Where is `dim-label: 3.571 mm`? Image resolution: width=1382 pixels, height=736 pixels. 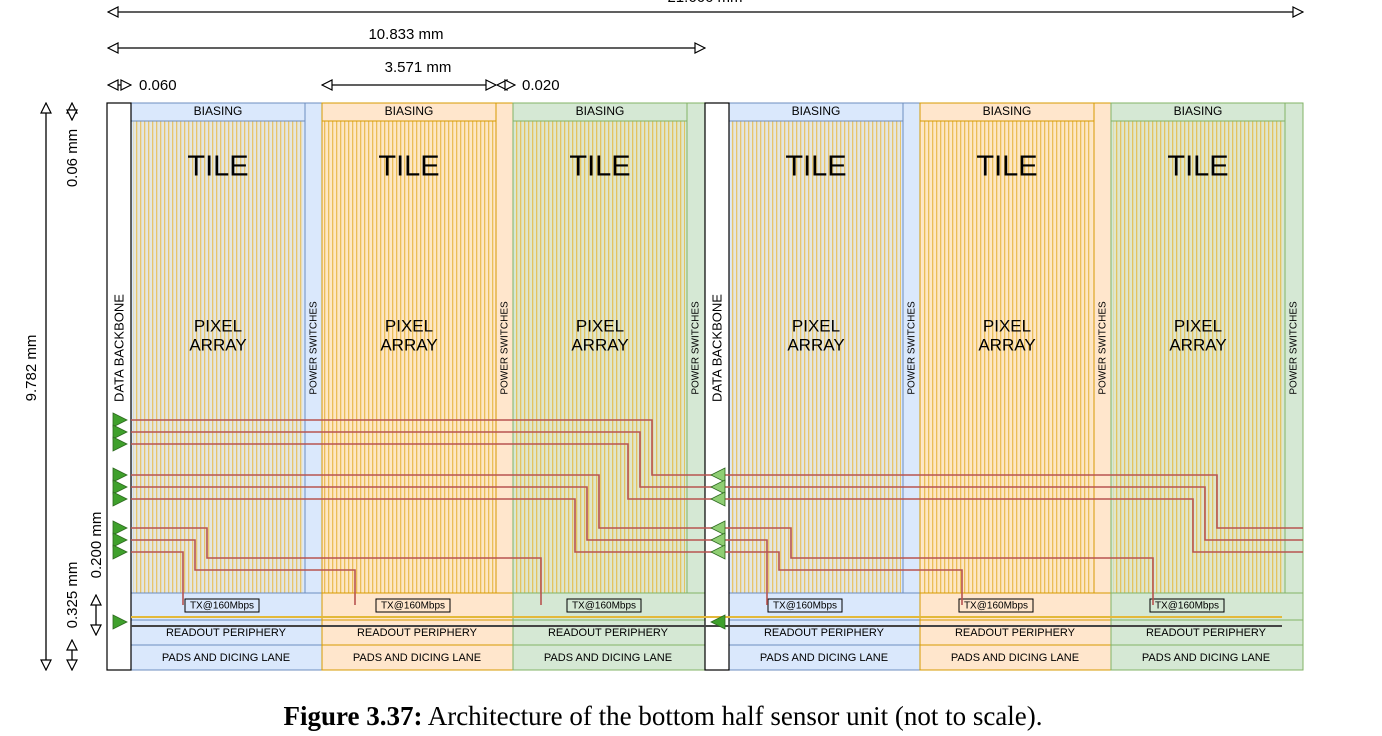
dim-label: 3.571 mm is located at coordinates (418, 67).